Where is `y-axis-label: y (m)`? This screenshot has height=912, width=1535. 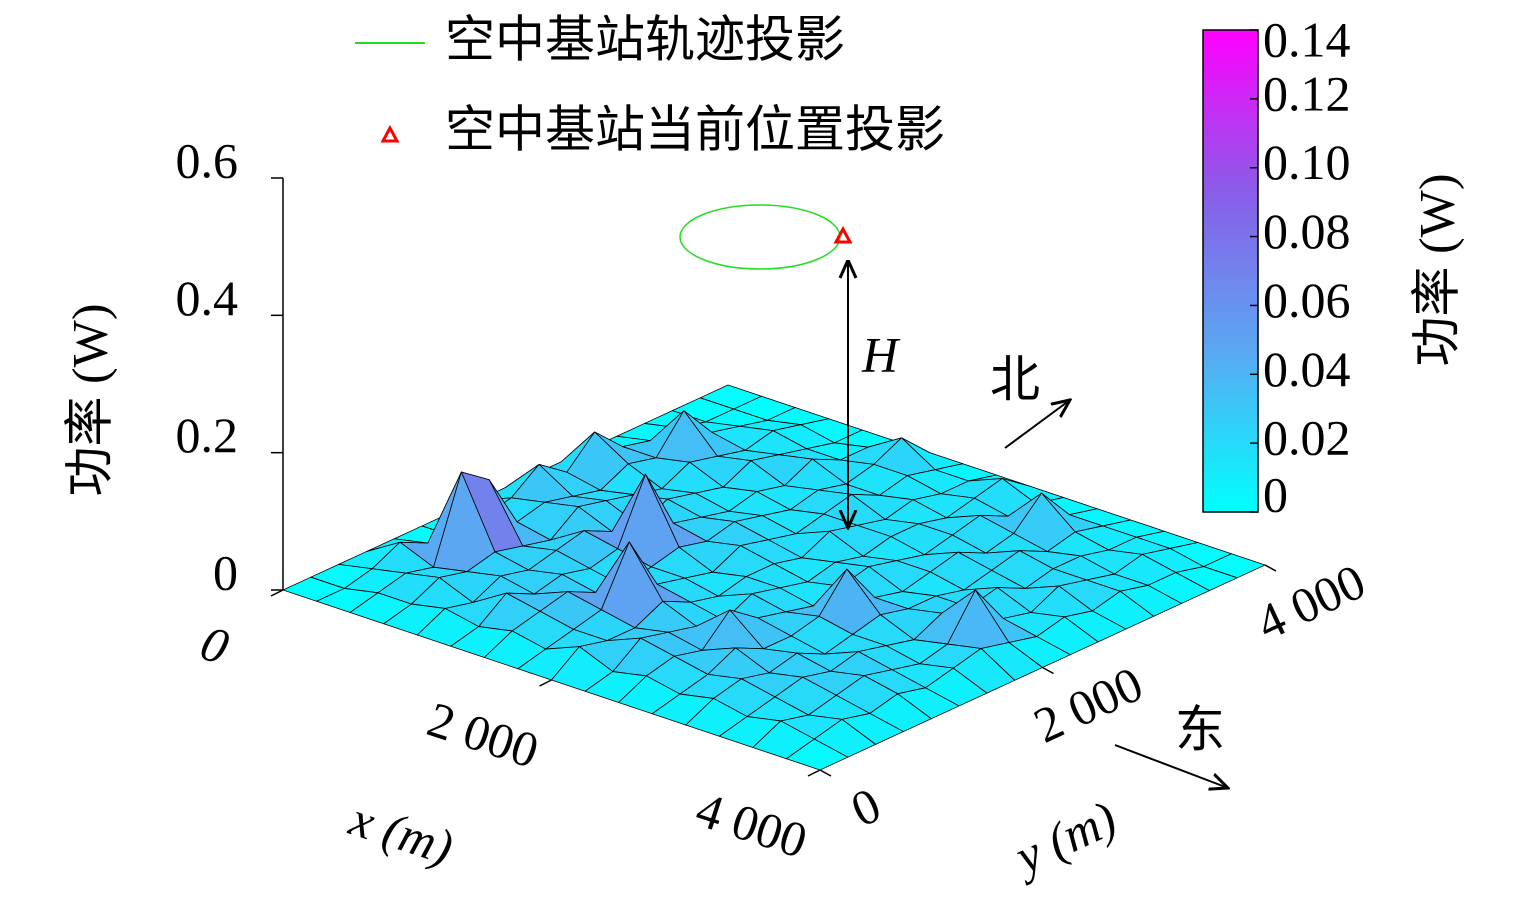 y-axis-label: y (m) is located at coordinates (1063, 838).